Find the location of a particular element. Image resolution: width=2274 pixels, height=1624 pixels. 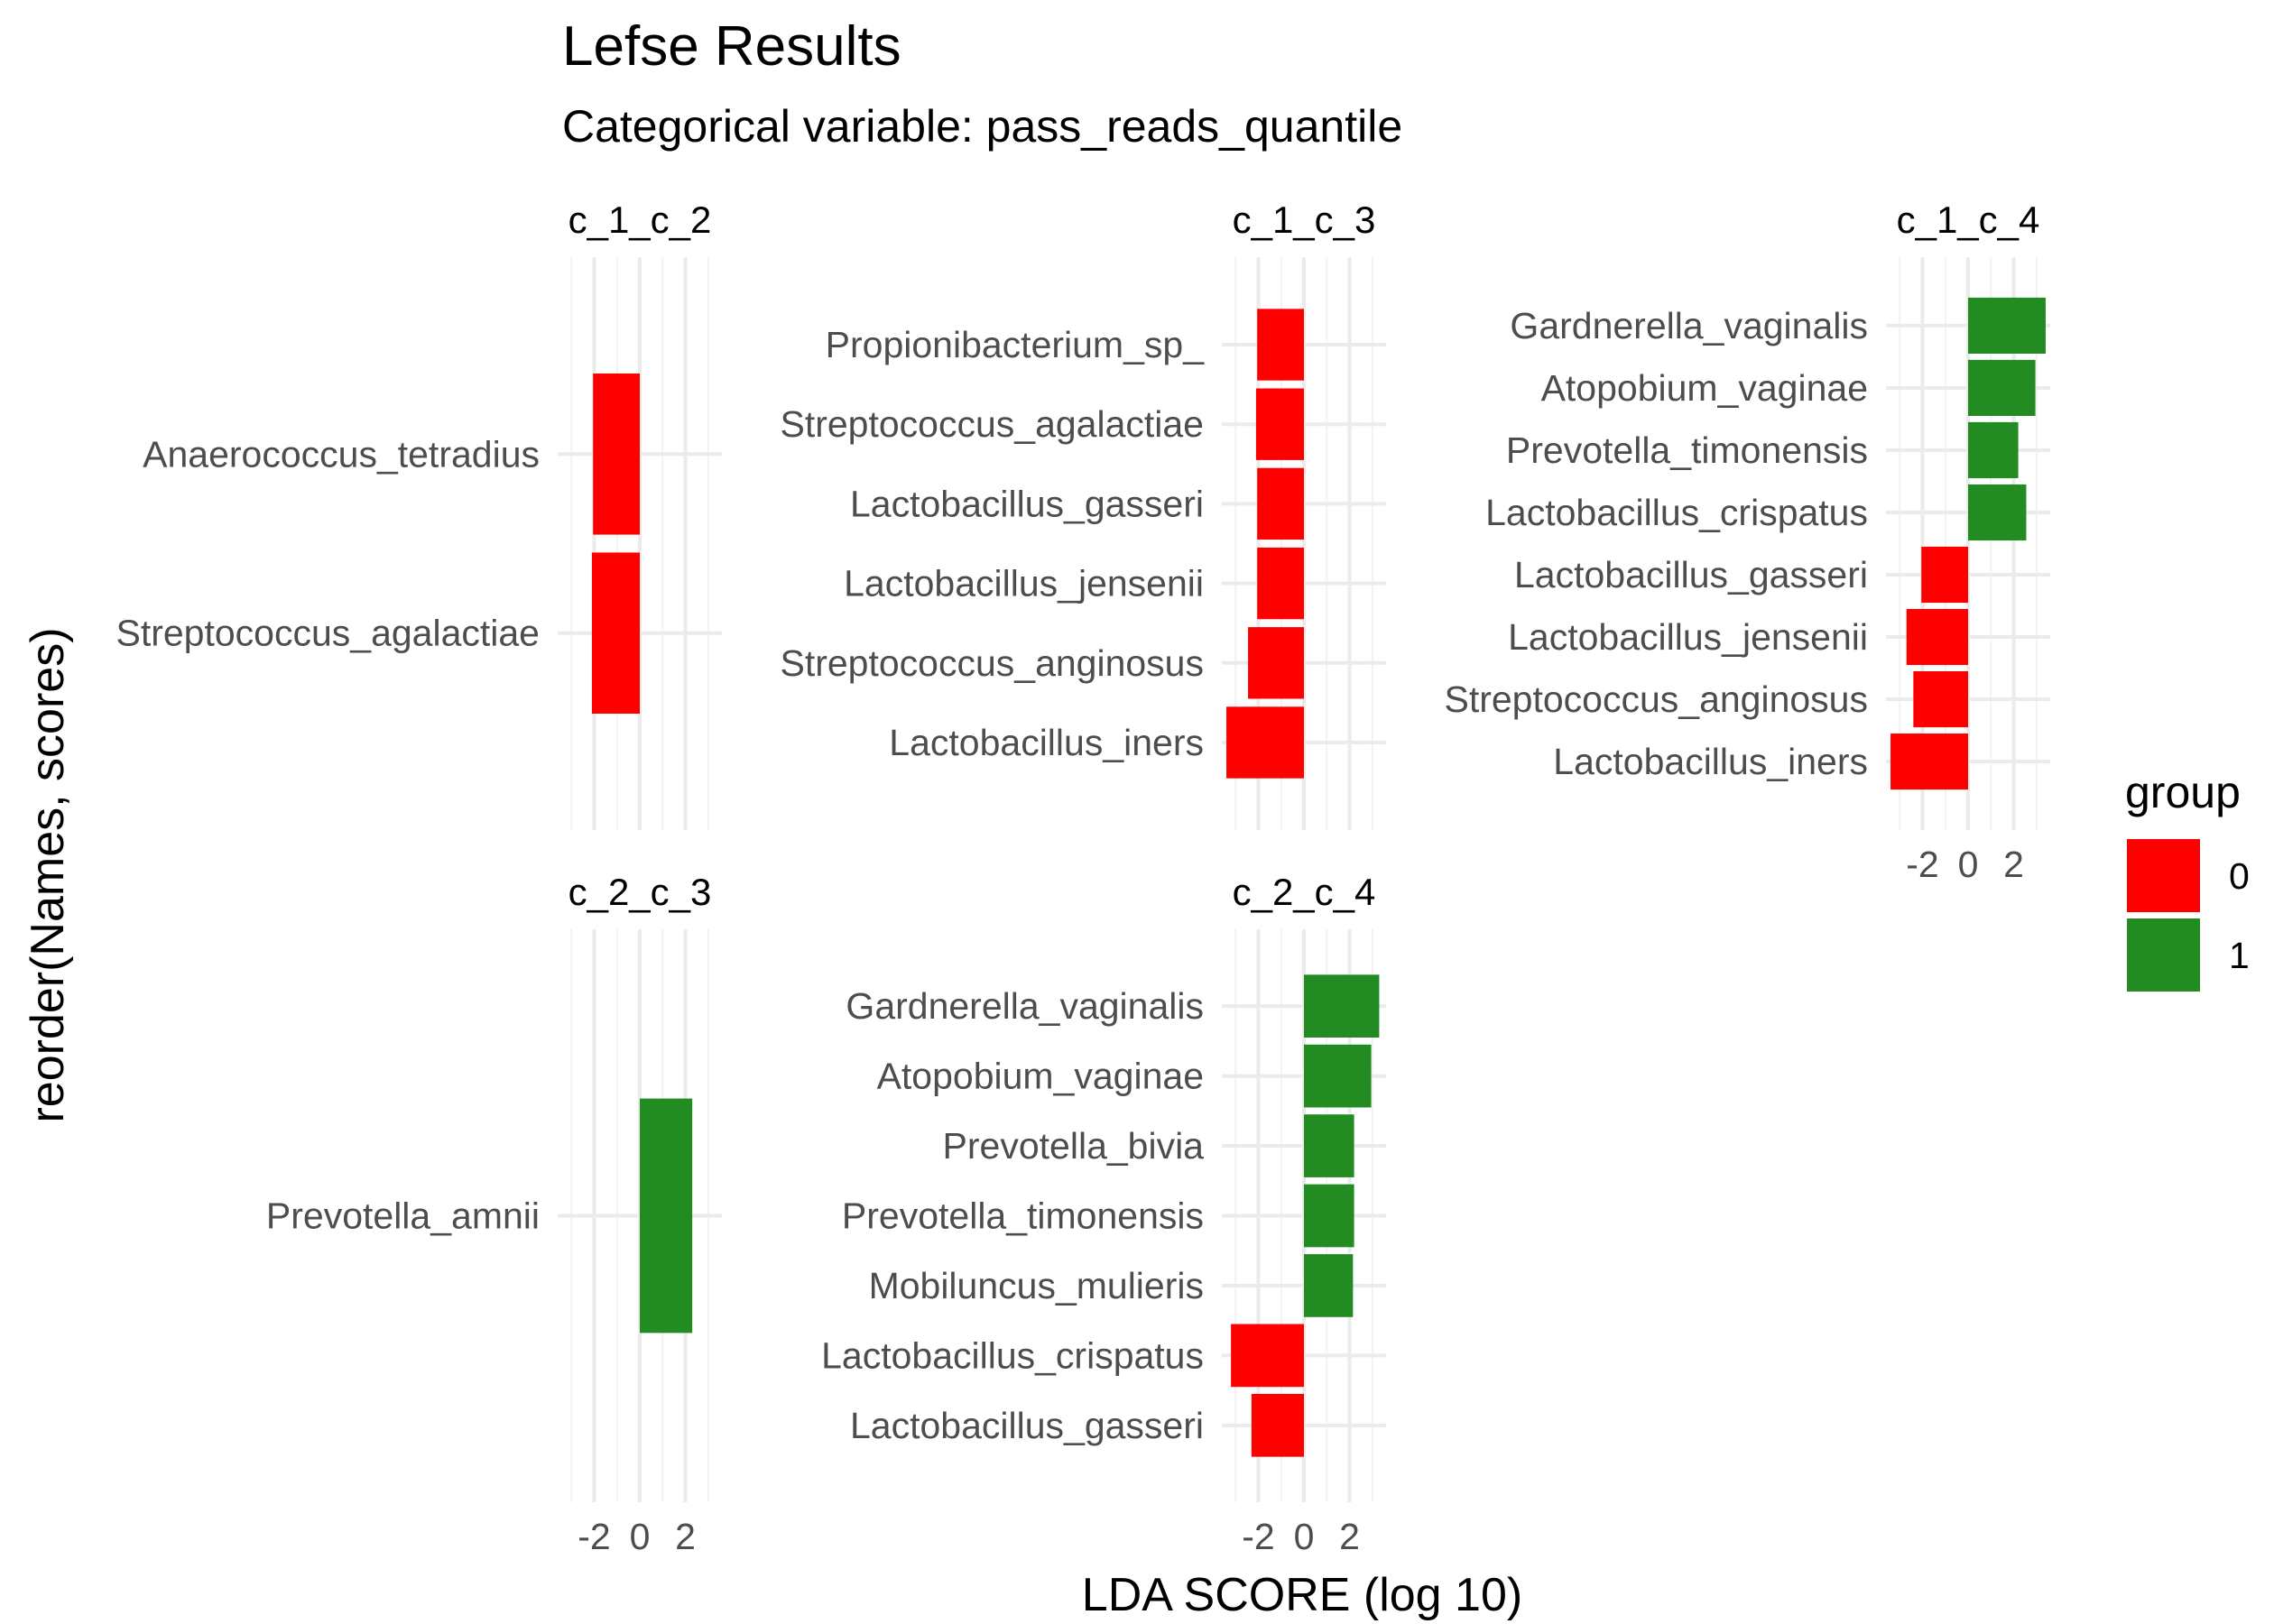

legend-title: group is located at coordinates (2183, 792).